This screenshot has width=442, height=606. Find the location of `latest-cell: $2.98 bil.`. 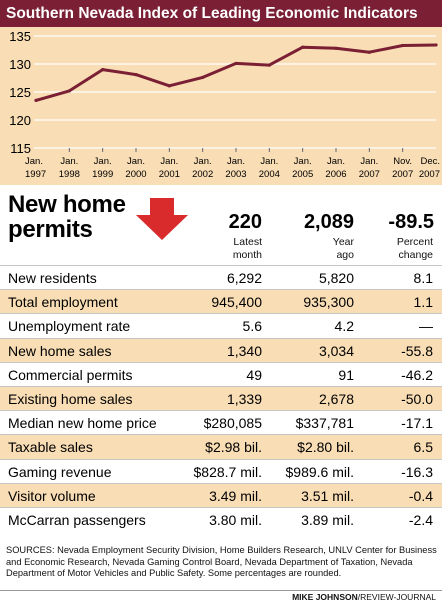

latest-cell: $2.98 bil. is located at coordinates (233, 447).